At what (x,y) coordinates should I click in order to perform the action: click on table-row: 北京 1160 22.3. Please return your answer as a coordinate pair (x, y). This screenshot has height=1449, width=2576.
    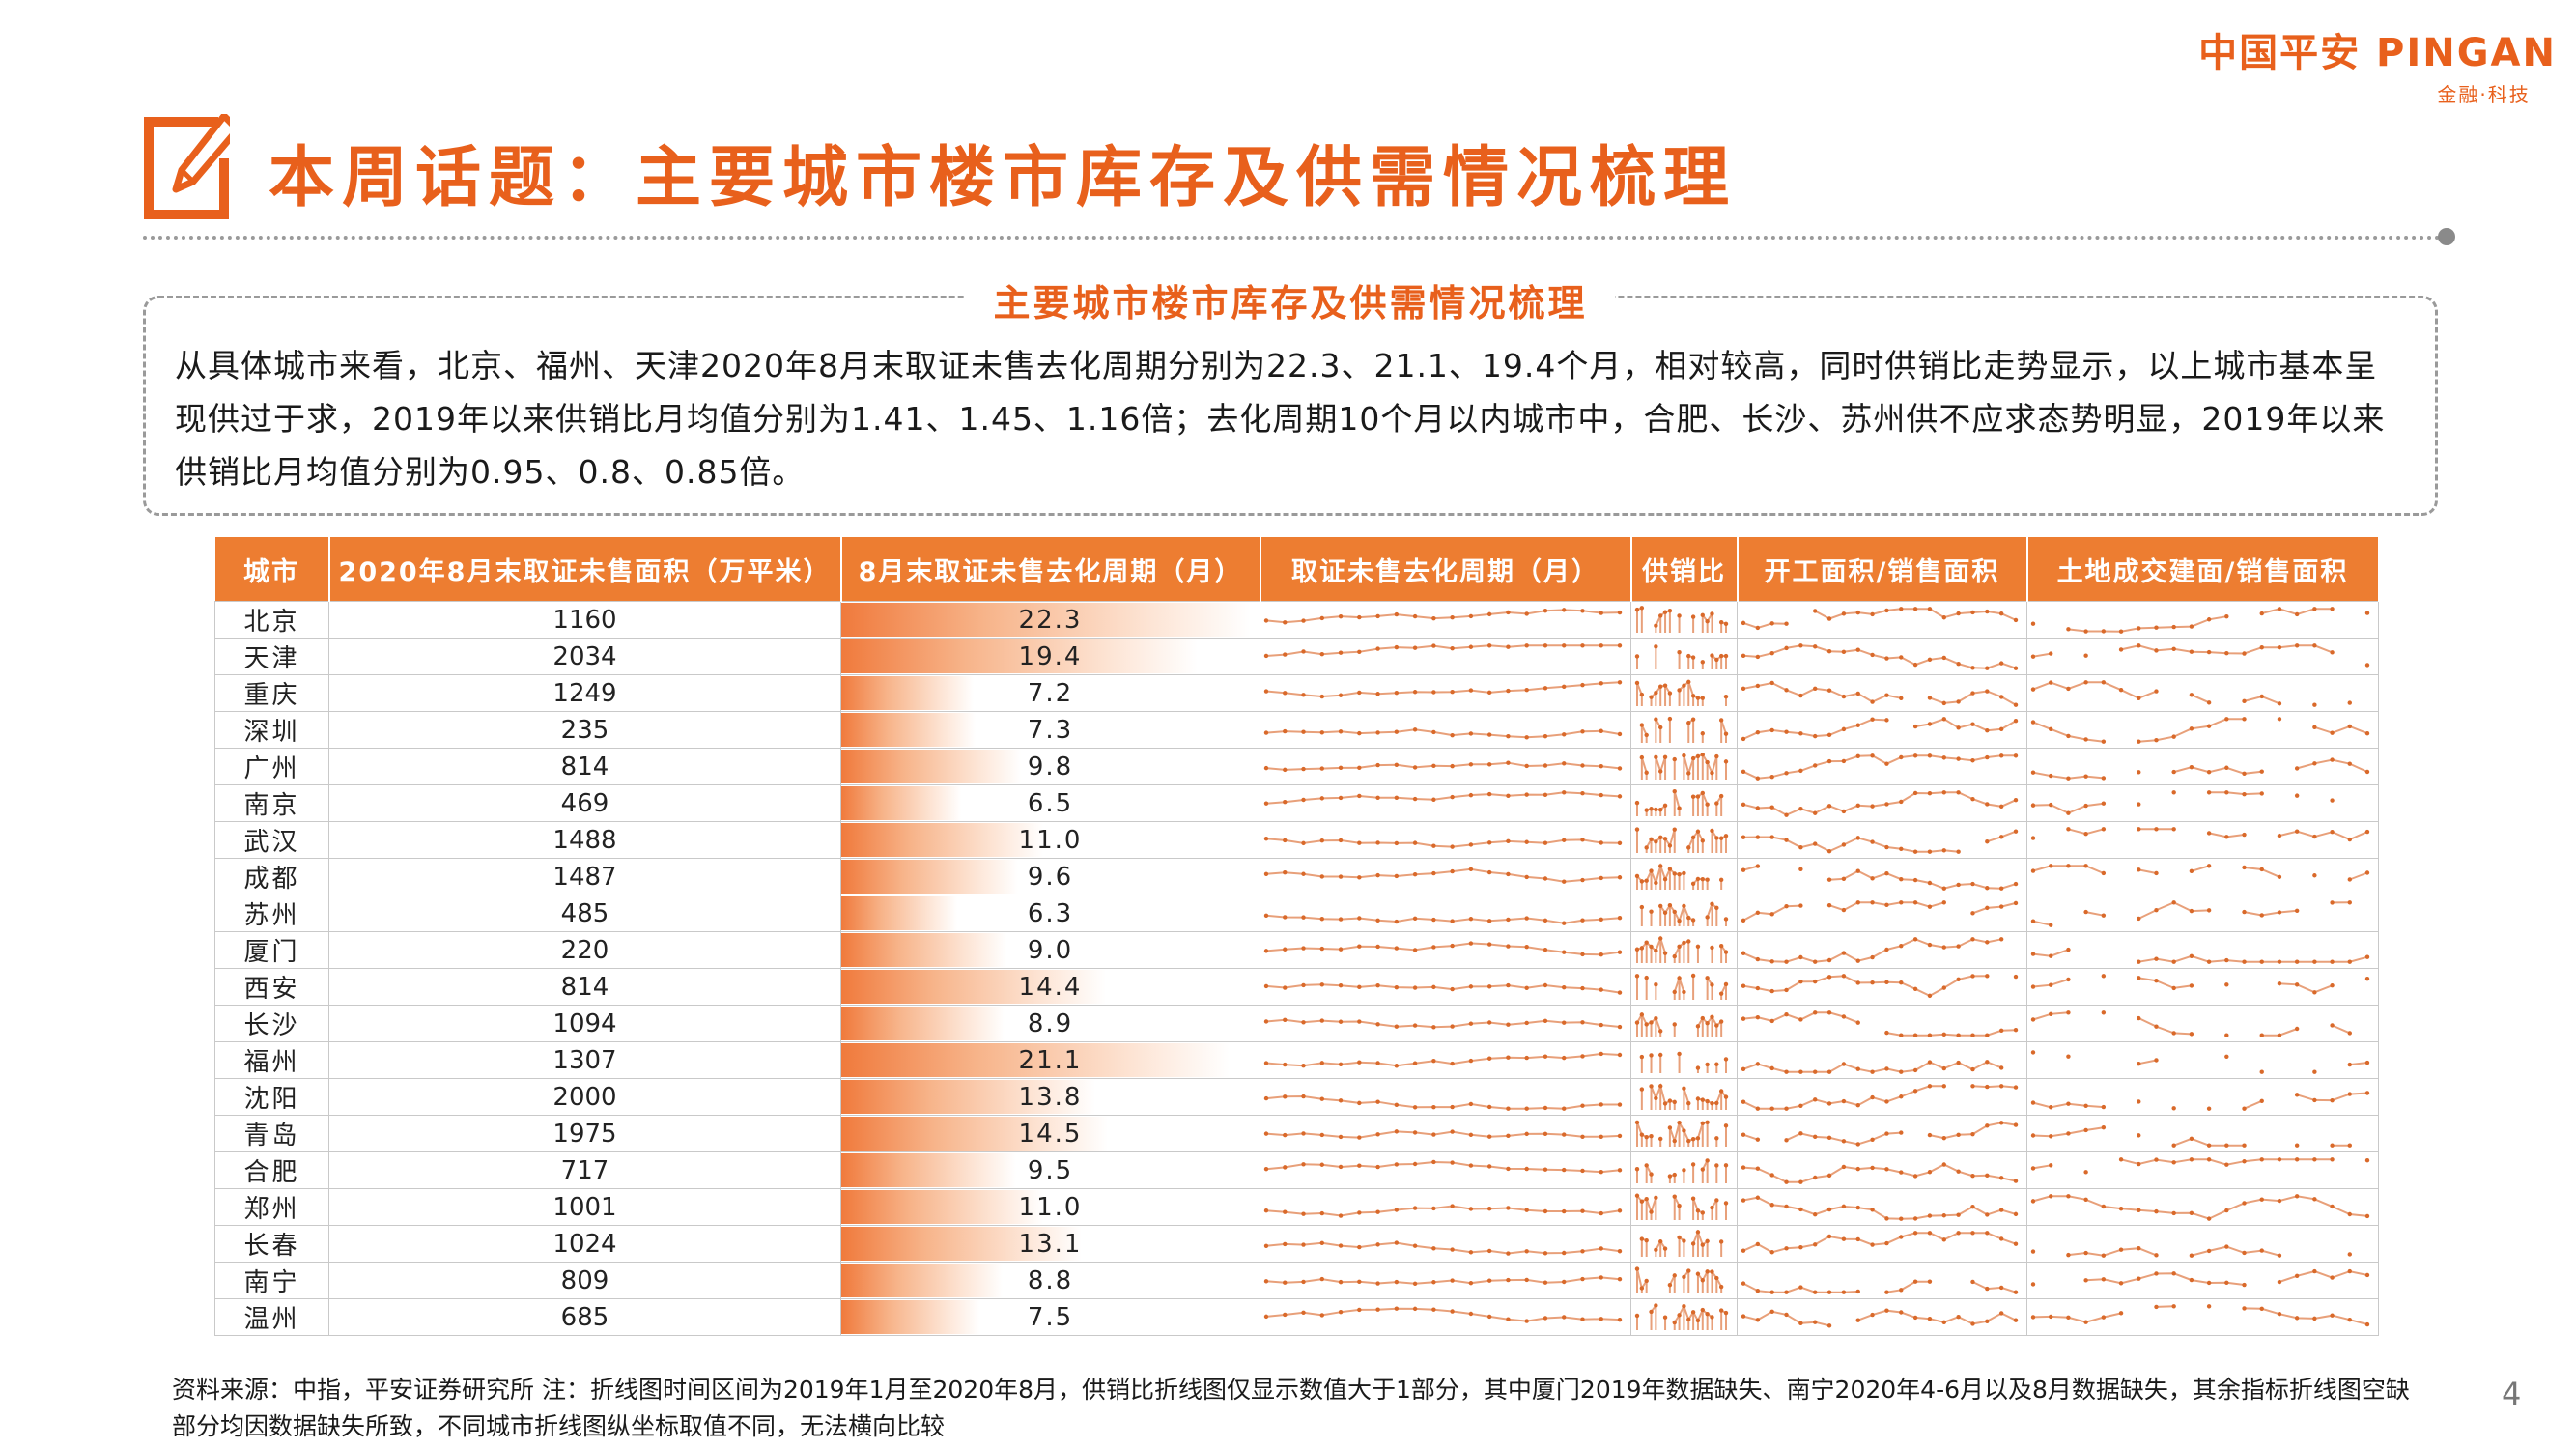
    Looking at the image, I should click on (1296, 620).